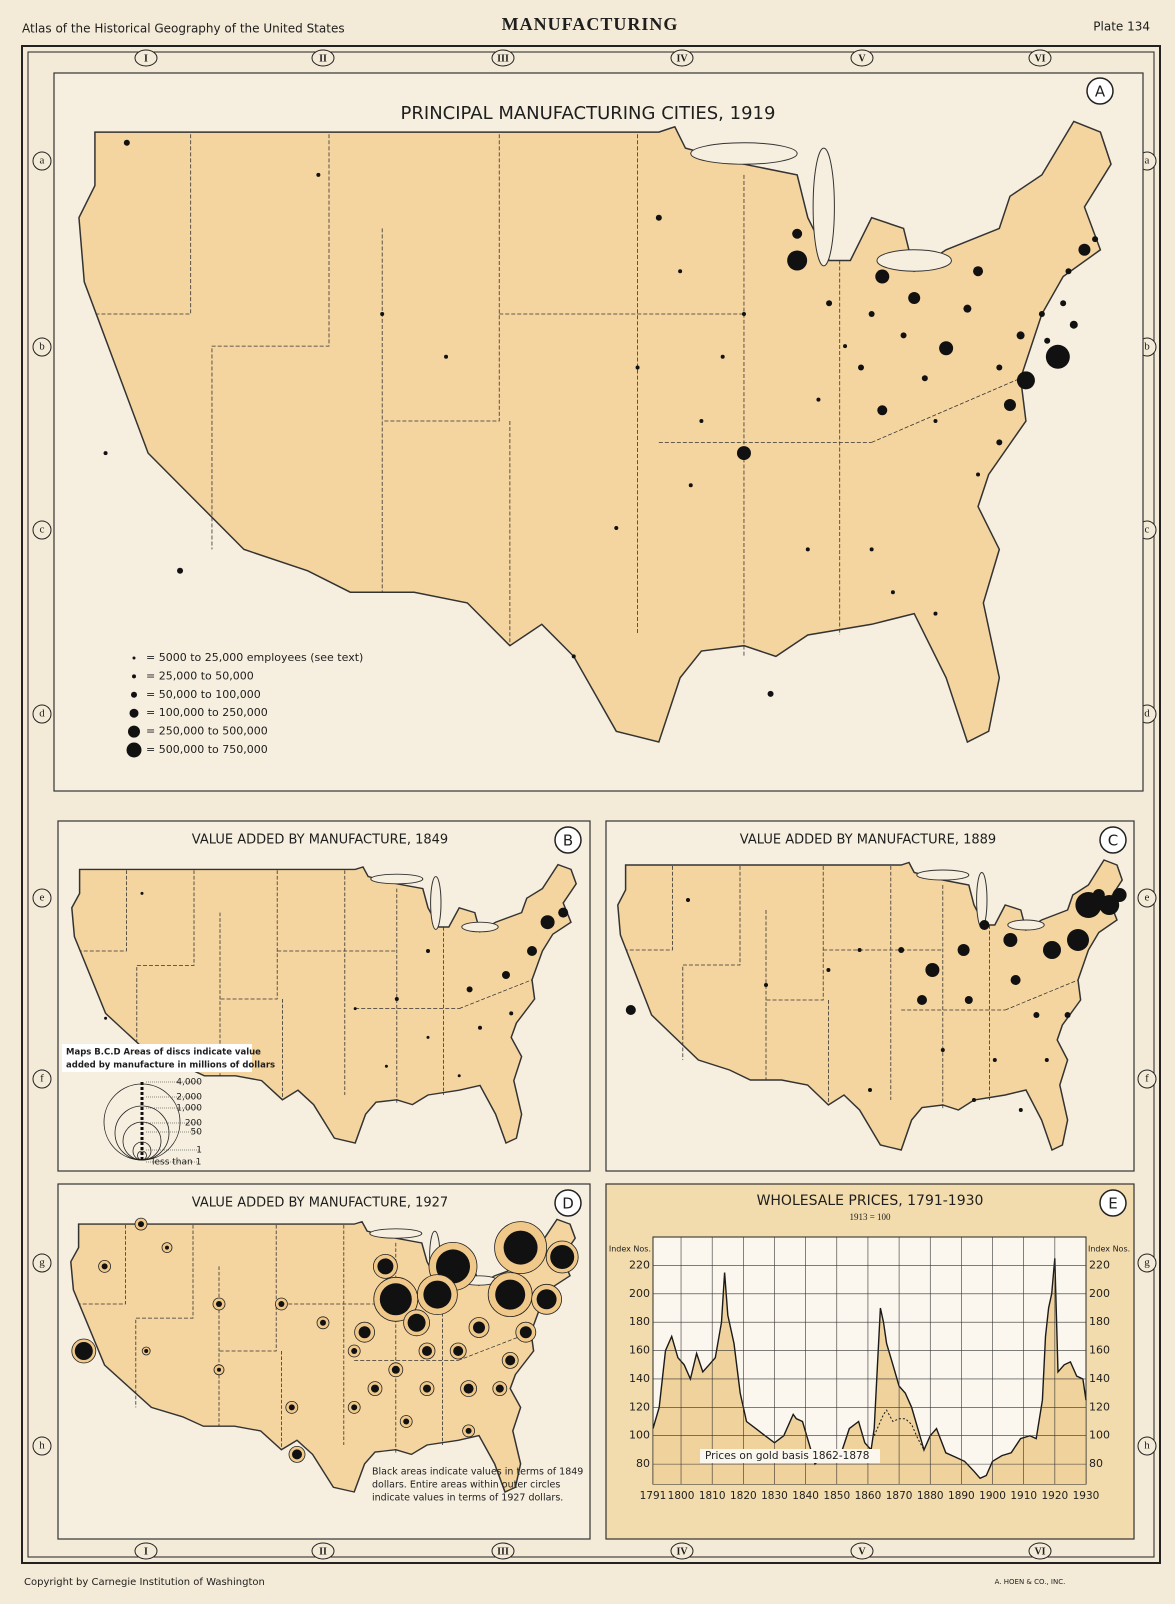  What do you see at coordinates (207, 749) in the screenshot?
I see `legend-label: = 500,000 to 750,000` at bounding box center [207, 749].